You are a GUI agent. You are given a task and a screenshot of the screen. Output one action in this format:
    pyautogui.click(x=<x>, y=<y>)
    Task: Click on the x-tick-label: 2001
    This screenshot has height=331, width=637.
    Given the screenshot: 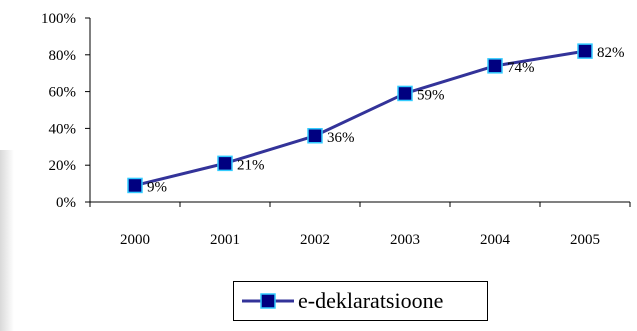 What is the action you would take?
    pyautogui.click(x=225, y=240)
    